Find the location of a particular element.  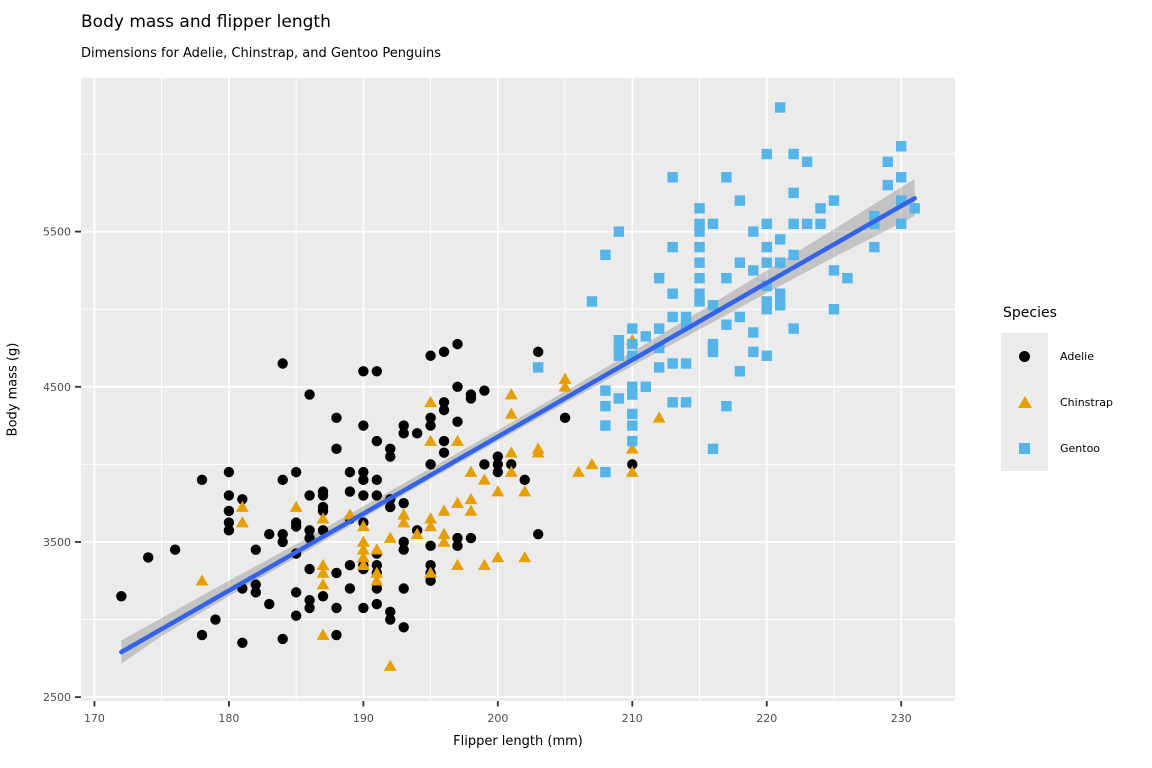

x-tick-label: 190 is located at coordinates (363, 718).